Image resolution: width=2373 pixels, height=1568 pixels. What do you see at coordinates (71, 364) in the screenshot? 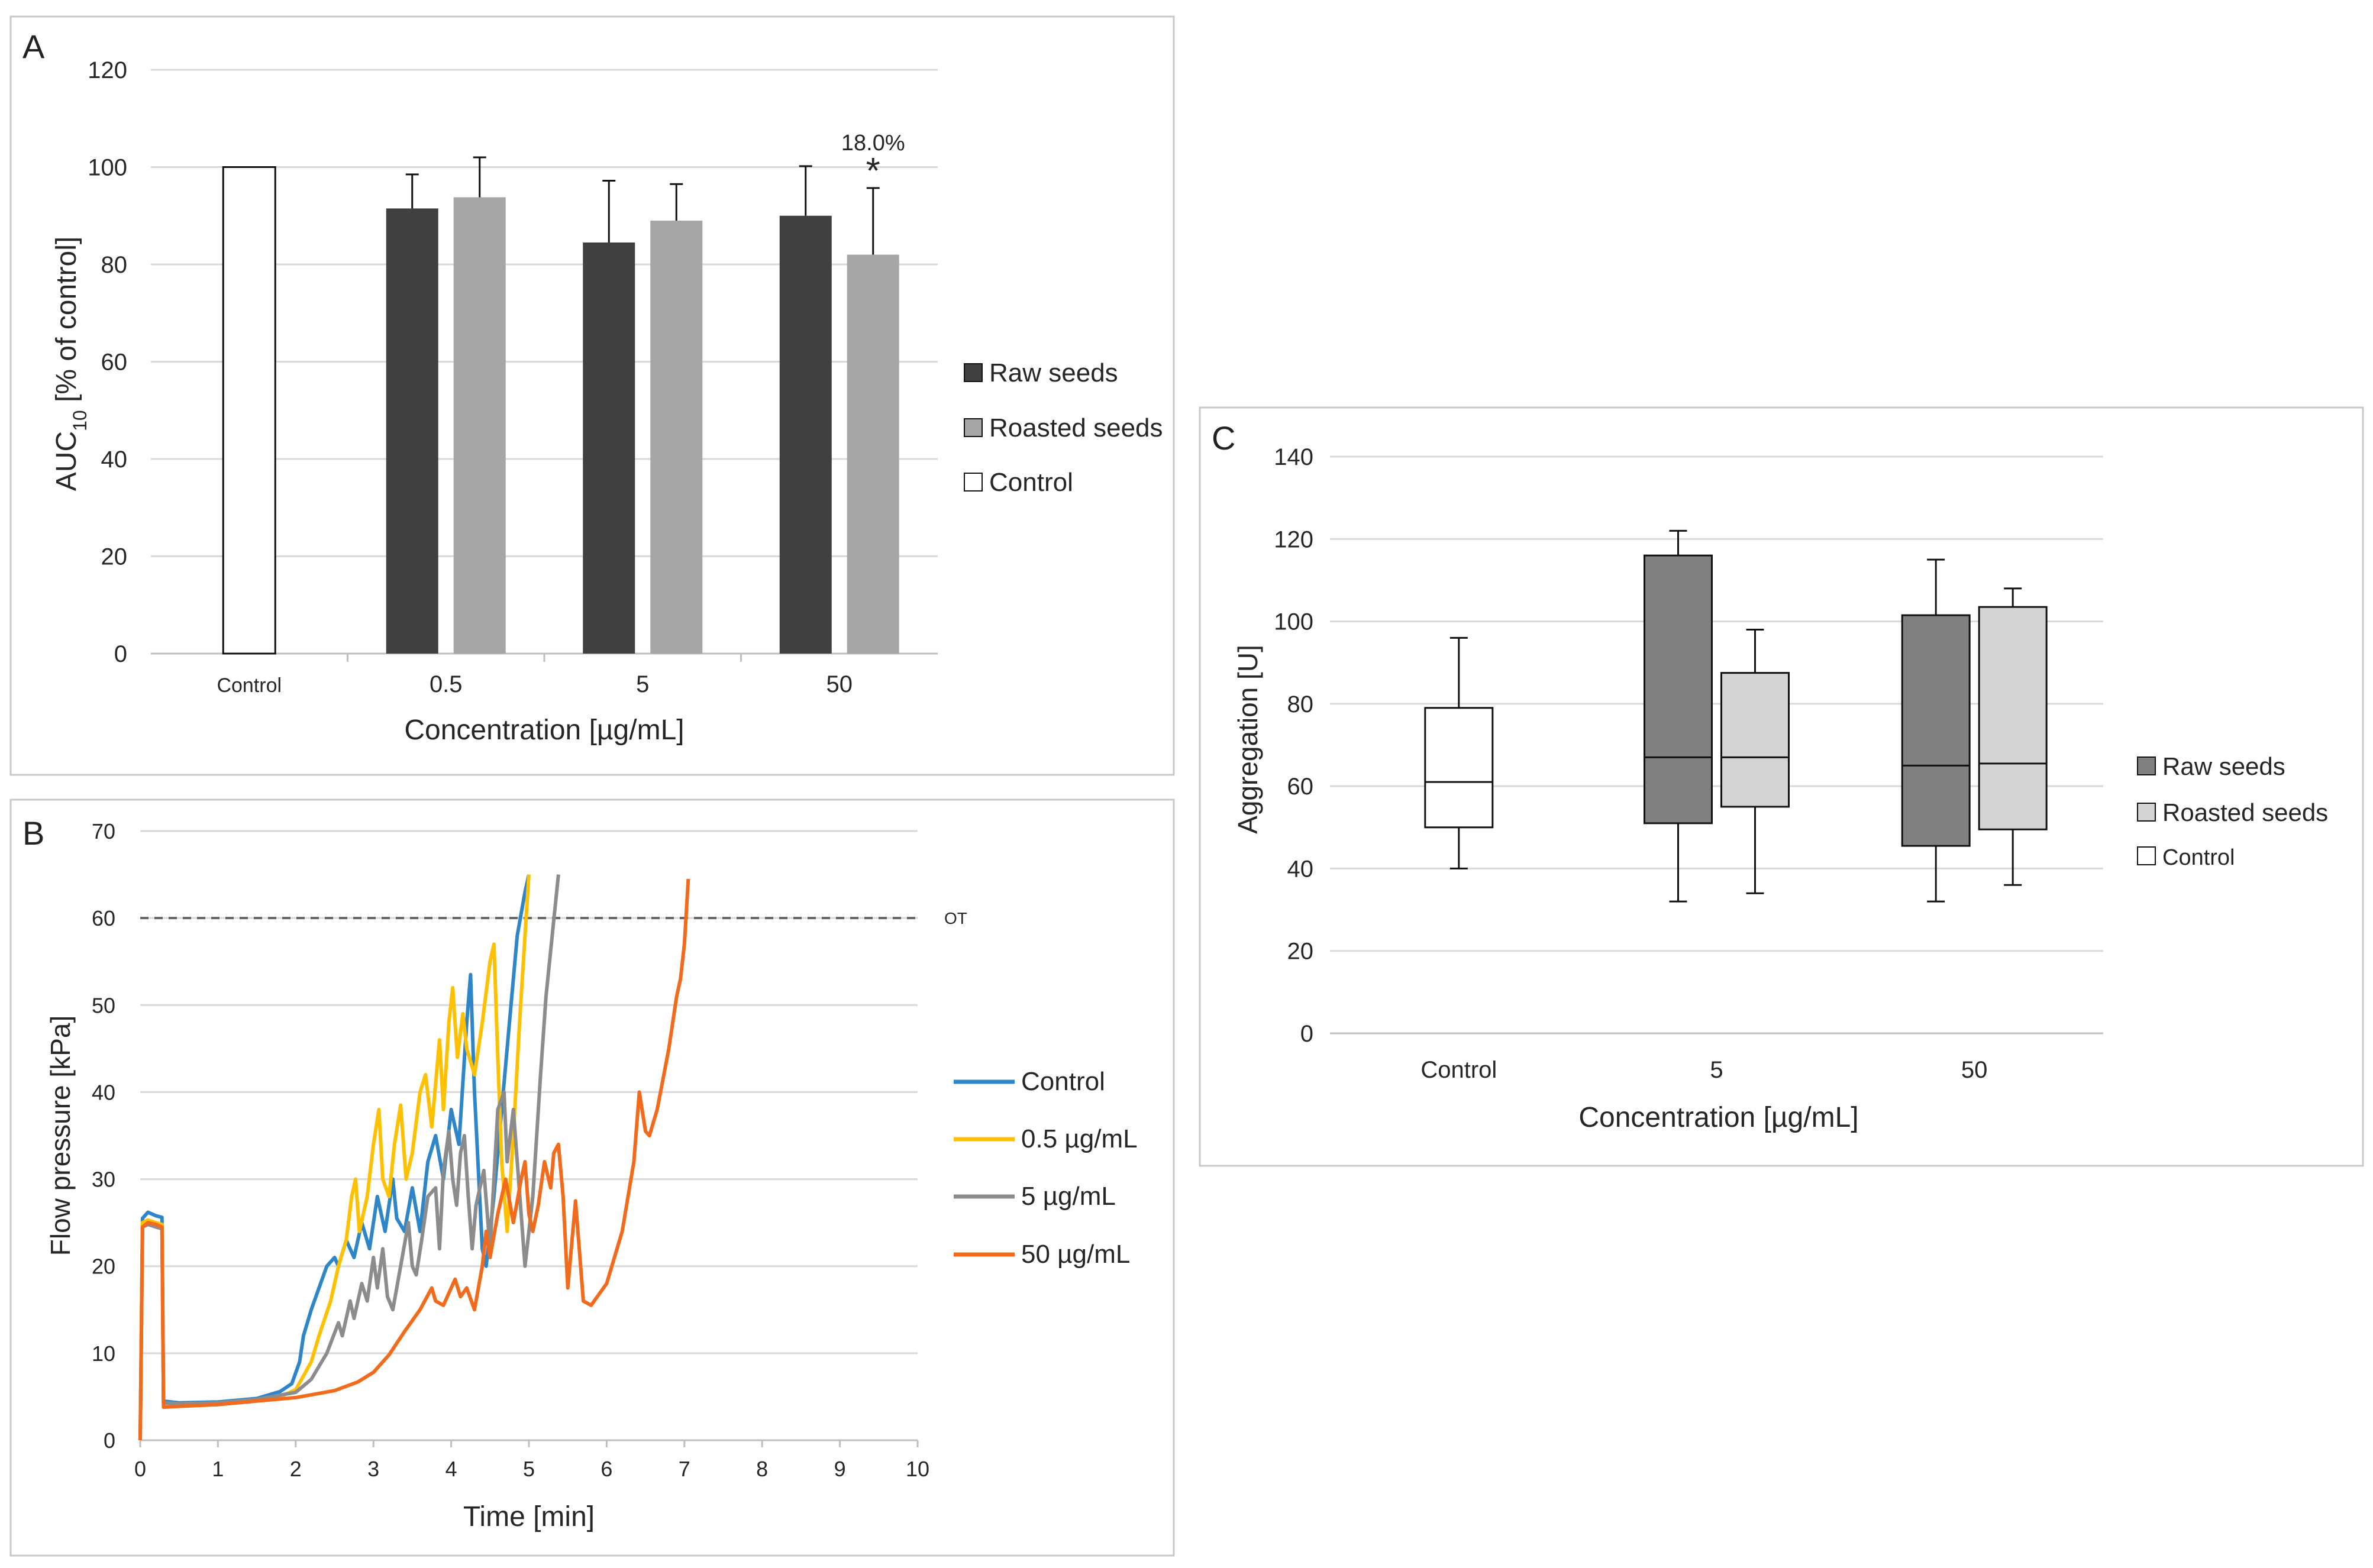
I see `a-y-axis-title: AUC10 [% of control]` at bounding box center [71, 364].